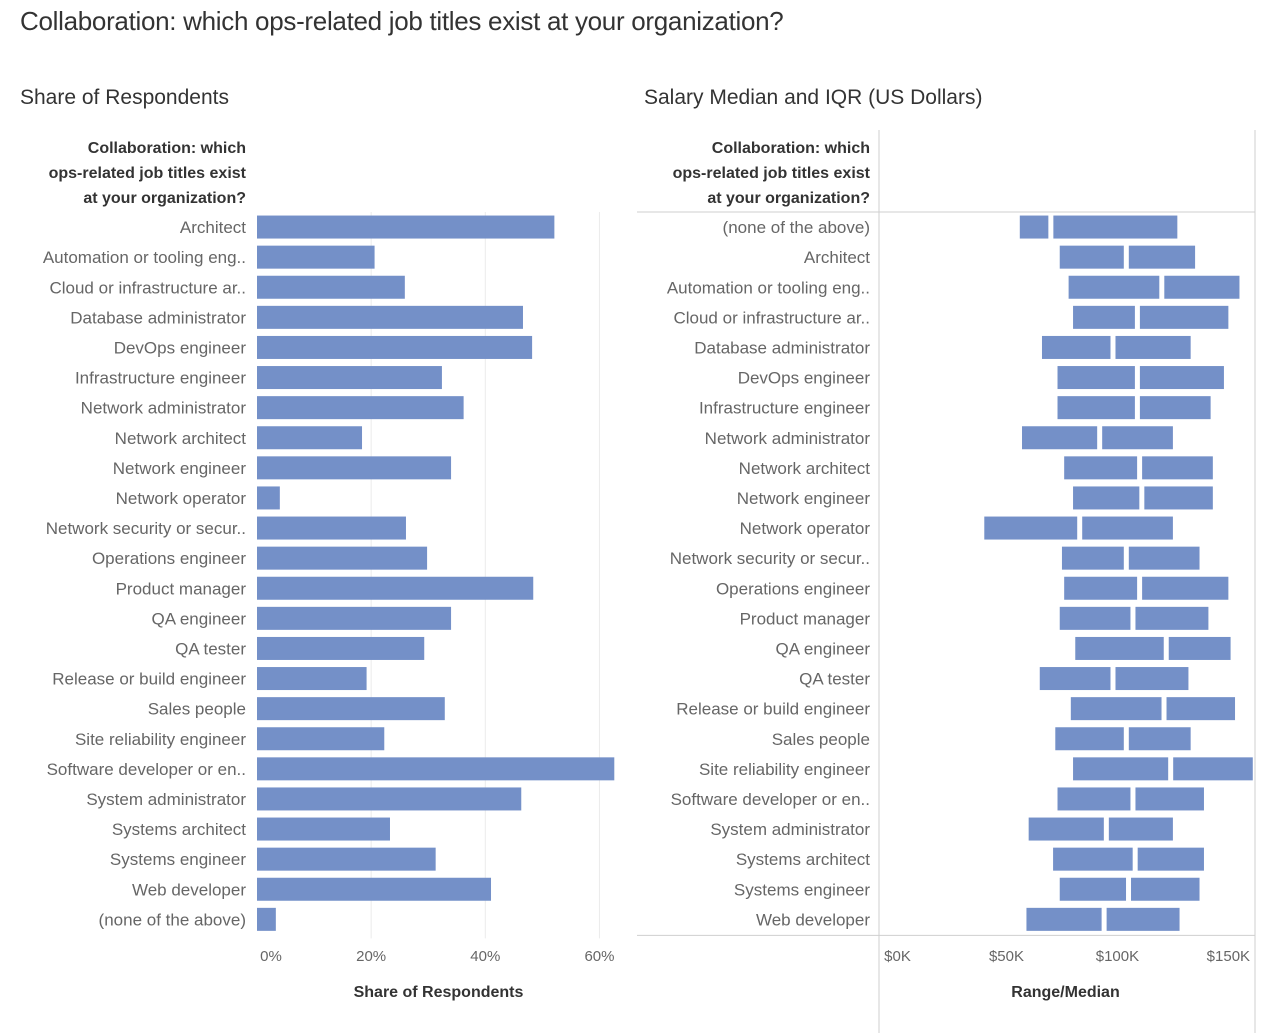 The width and height of the screenshot is (1271, 1033). Describe the element at coordinates (172, 919) in the screenshot. I see `share-category-label: (none of the above)` at that location.